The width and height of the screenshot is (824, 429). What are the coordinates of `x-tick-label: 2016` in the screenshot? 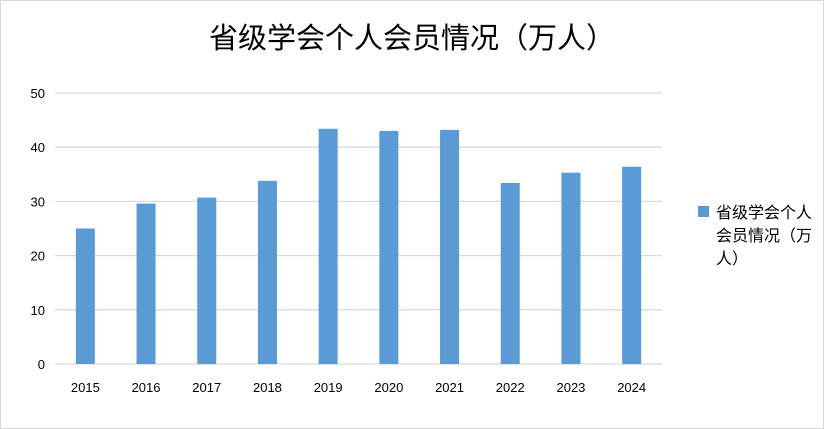 It's located at (146, 387).